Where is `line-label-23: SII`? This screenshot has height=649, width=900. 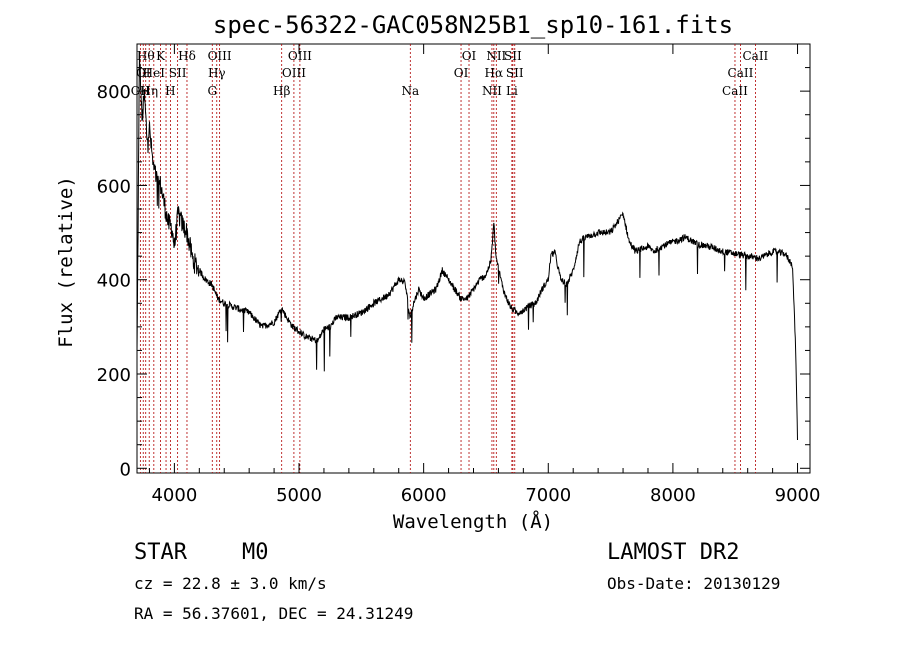
line-label-23: SII is located at coordinates (515, 73).